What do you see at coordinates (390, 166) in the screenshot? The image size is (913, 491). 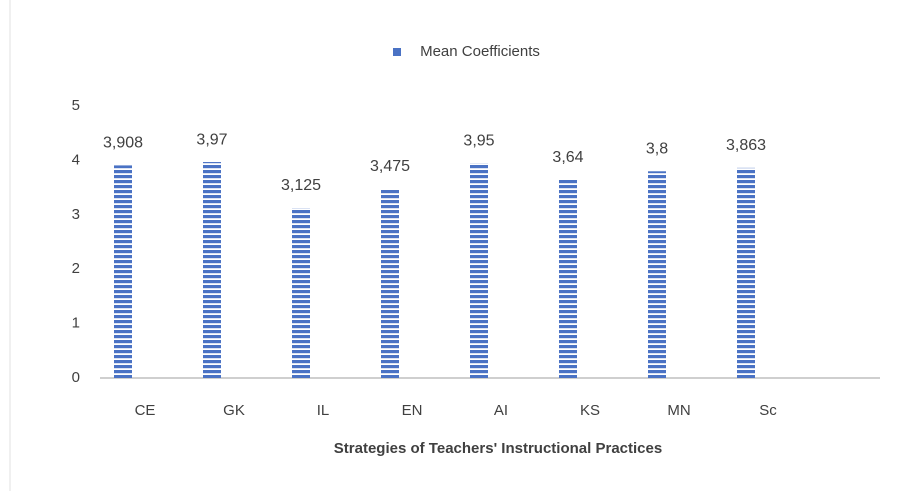 I see `data-label: 3,475` at bounding box center [390, 166].